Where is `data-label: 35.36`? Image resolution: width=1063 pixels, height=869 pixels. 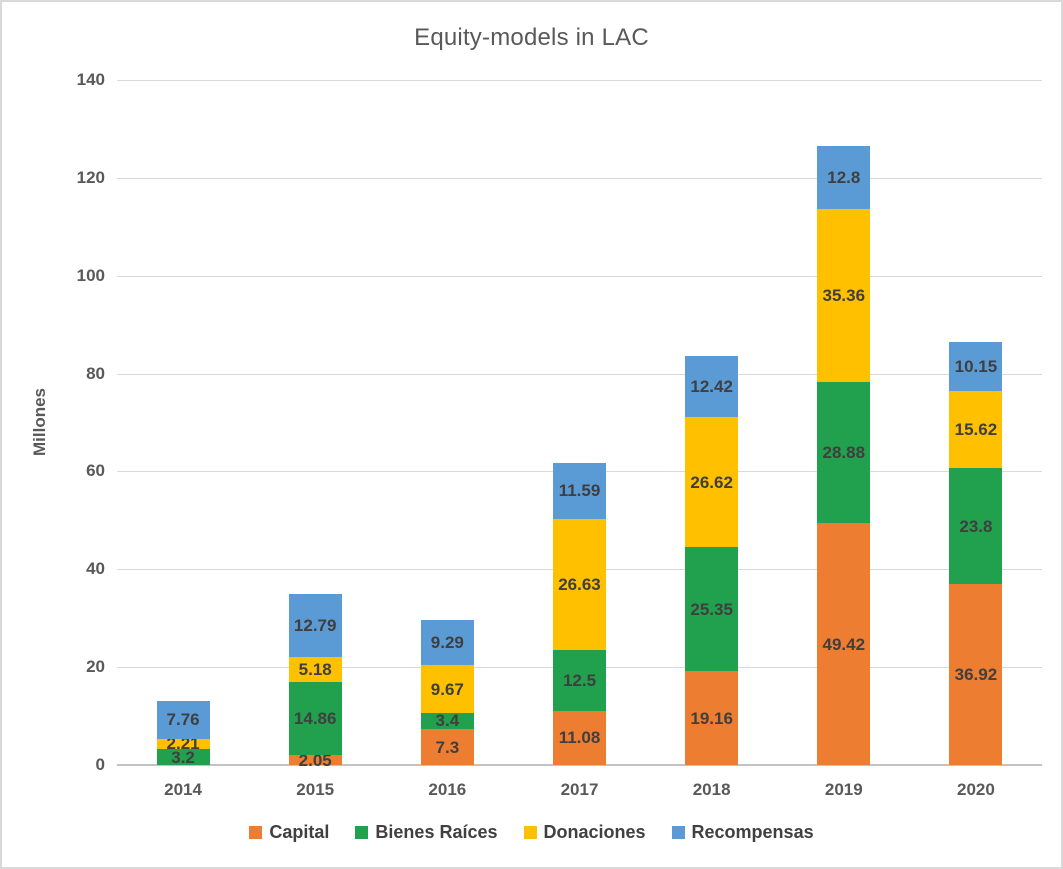
data-label: 35.36 is located at coordinates (844, 295).